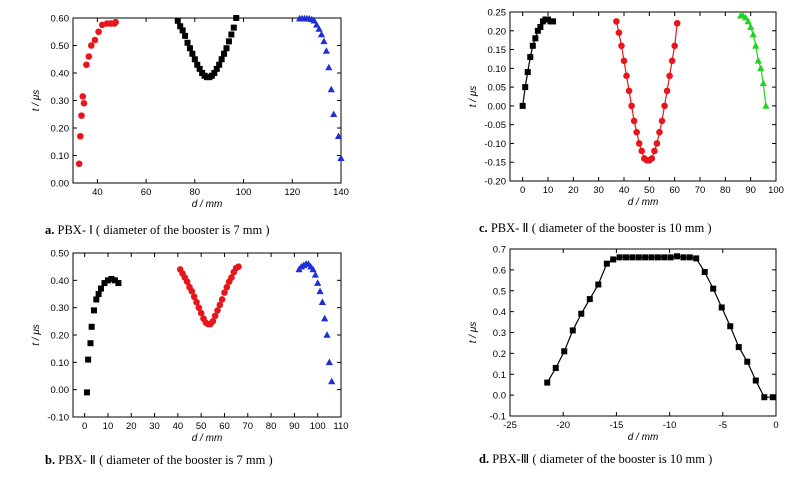 Image resolution: width=793 pixels, height=477 pixels. What do you see at coordinates (497, 50) in the screenshot?
I see `y-tick-label: 0.15` at bounding box center [497, 50].